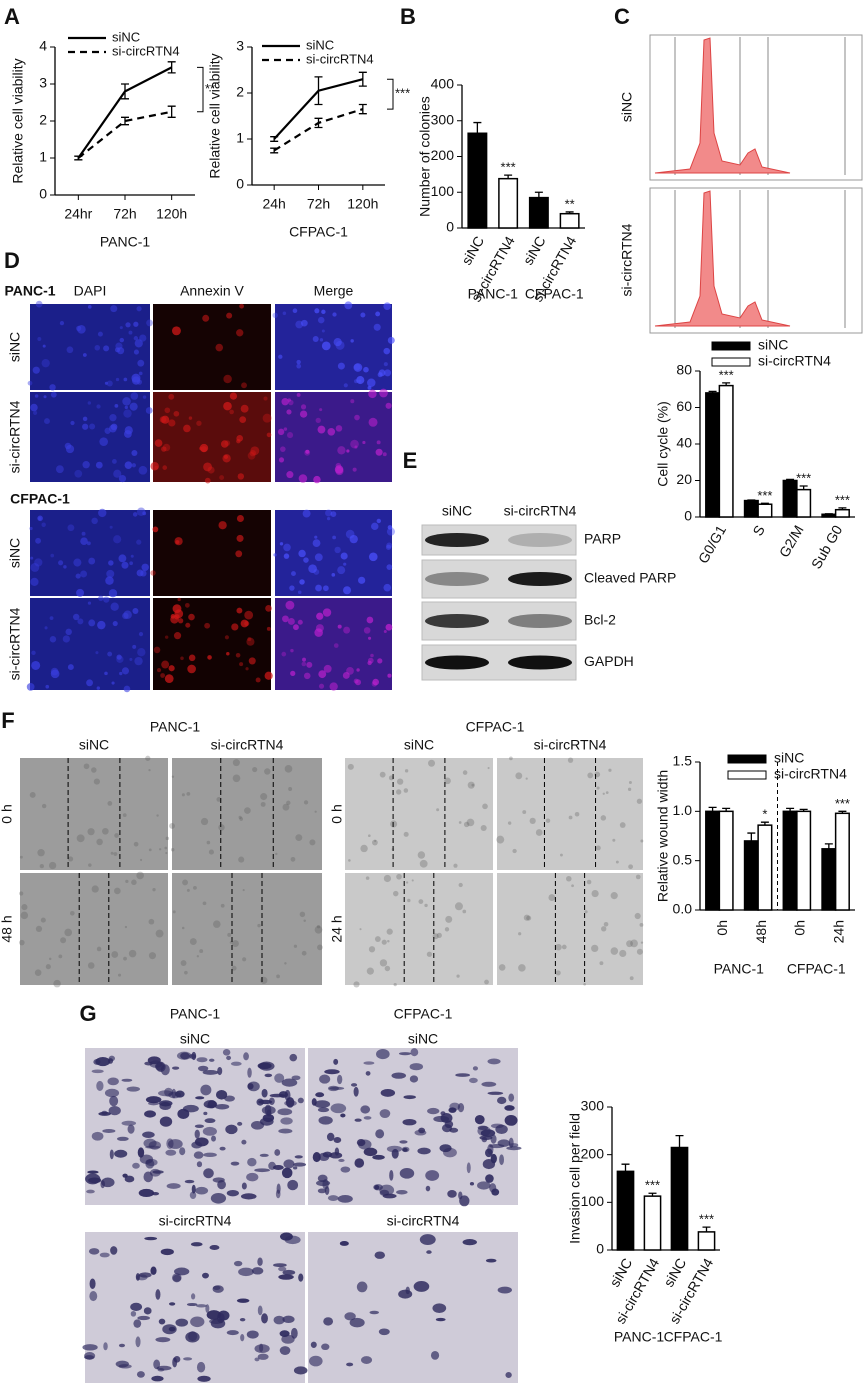  What do you see at coordinates (43, 46) in the screenshot?
I see `y-tick-label: 4` at bounding box center [43, 46].